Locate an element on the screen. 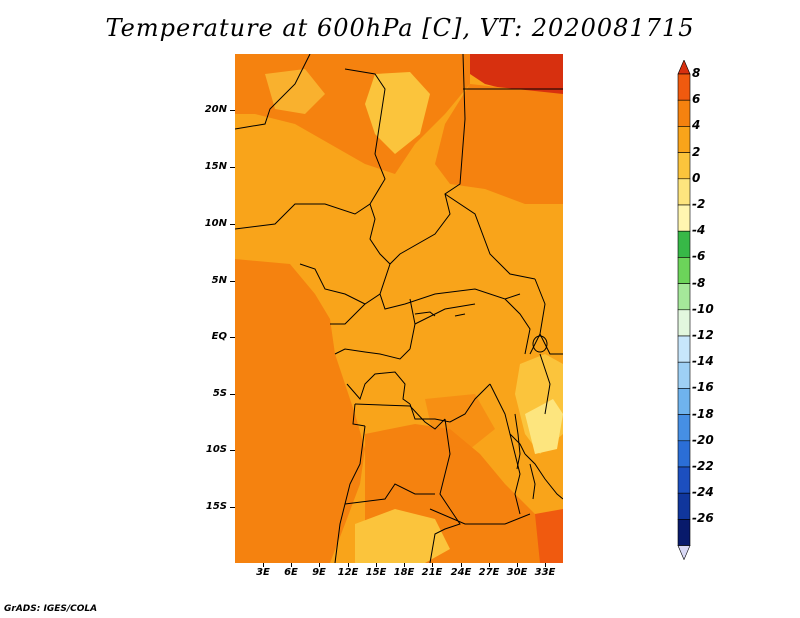 Image resolution: width=800 pixels, height=618 pixels. lat-tick-label: 5S is located at coordinates (219, 393).